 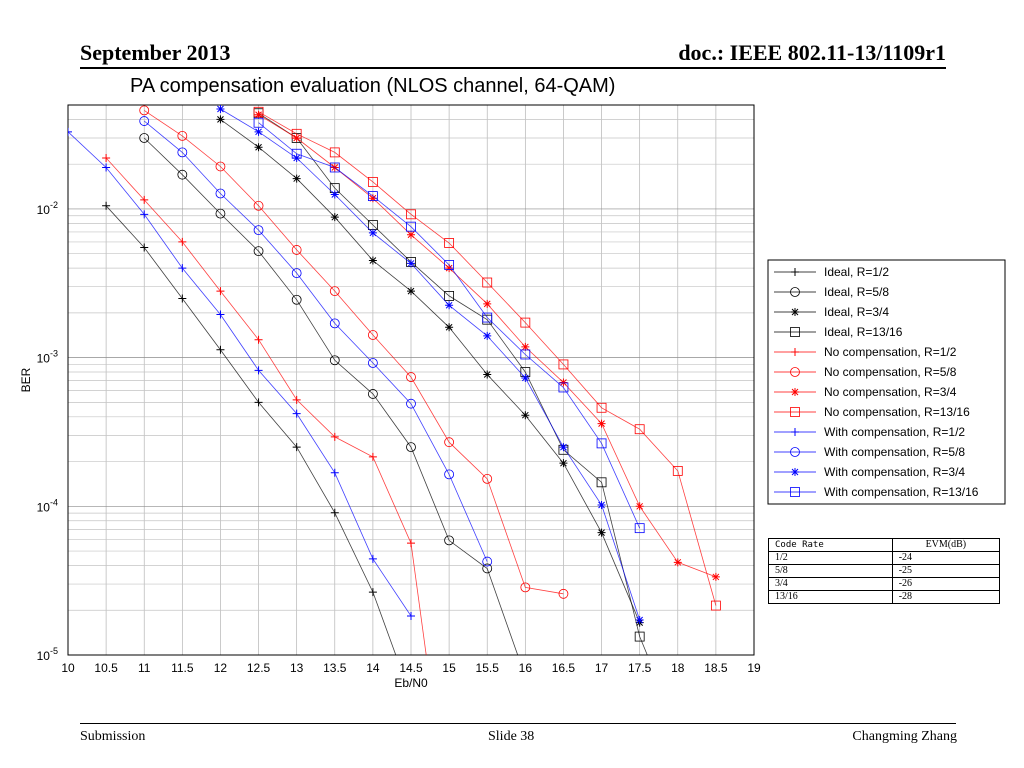 I want to click on x-tick-label: 17.5, so click(x=640, y=668).